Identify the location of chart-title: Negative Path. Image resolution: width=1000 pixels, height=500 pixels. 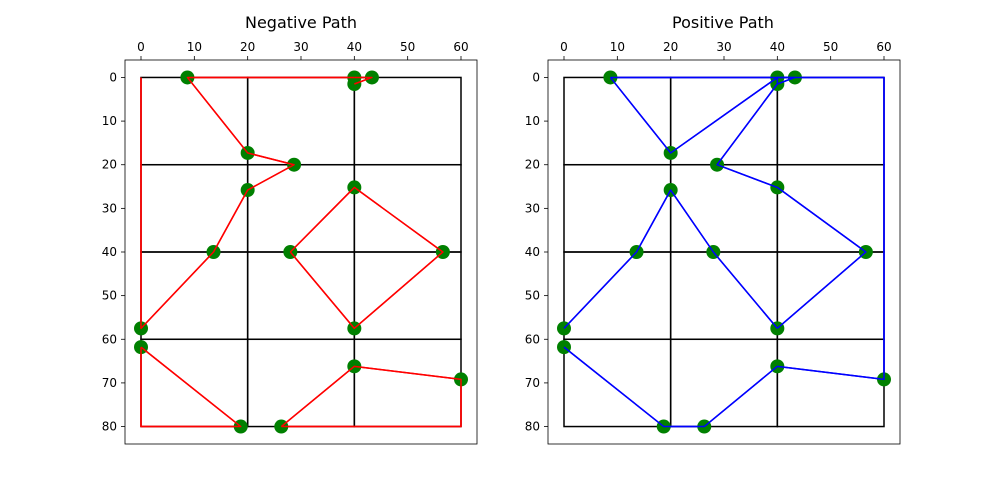
(301, 22).